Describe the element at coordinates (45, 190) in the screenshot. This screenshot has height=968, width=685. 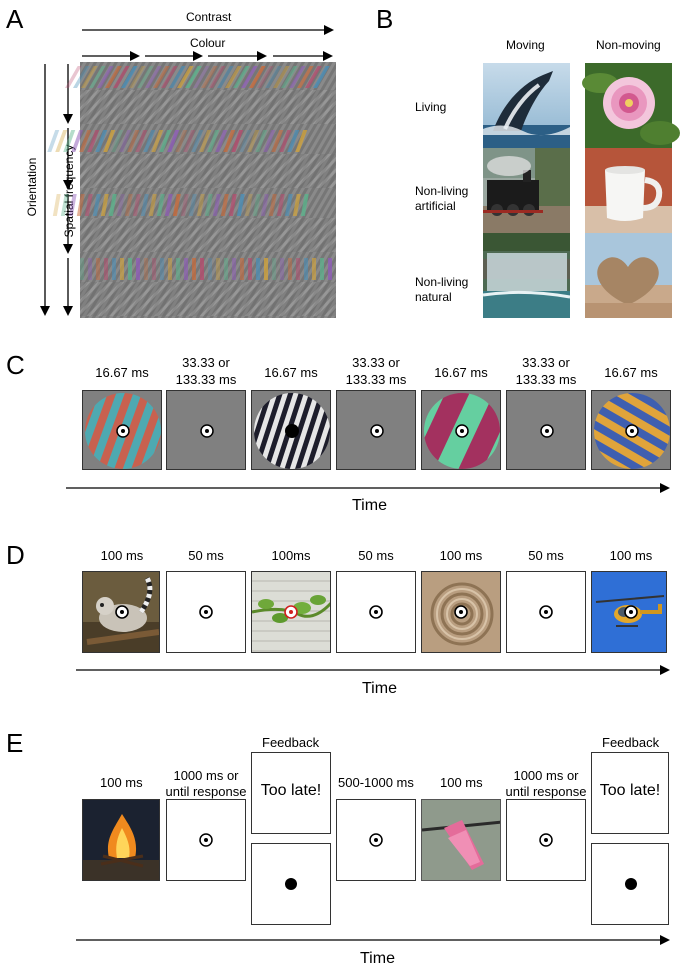
I see `orientation-arrow` at that location.